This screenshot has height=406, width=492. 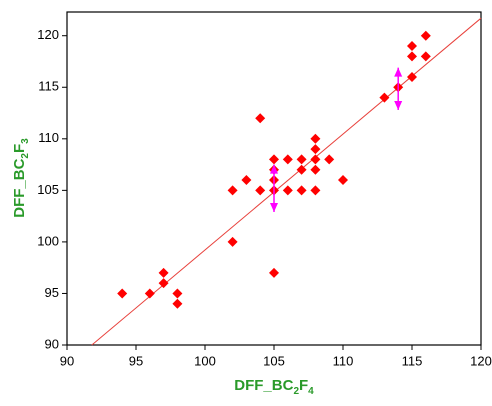 I want to click on y-tick-label: 105, so click(x=48, y=189).